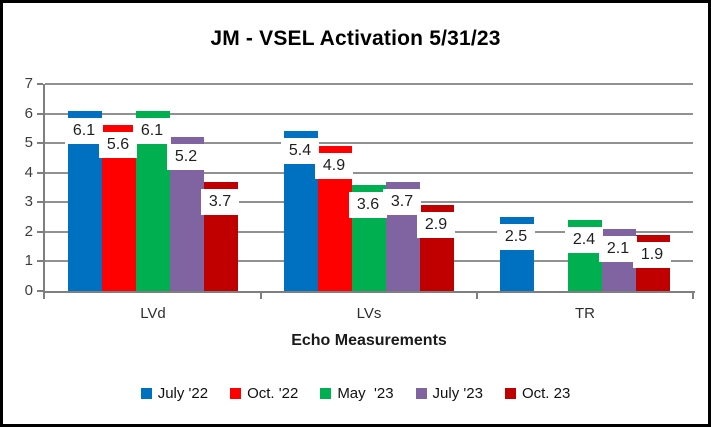 The height and width of the screenshot is (427, 711). I want to click on bar-value-label: 5.4, so click(300, 151).